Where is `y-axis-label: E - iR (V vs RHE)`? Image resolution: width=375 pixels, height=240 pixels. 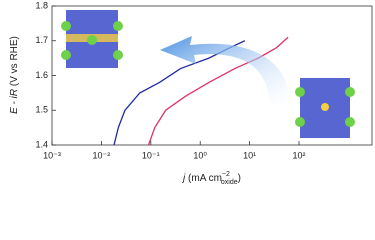
y-axis-label: E - iR (V vs RHE) is located at coordinates (14, 75).